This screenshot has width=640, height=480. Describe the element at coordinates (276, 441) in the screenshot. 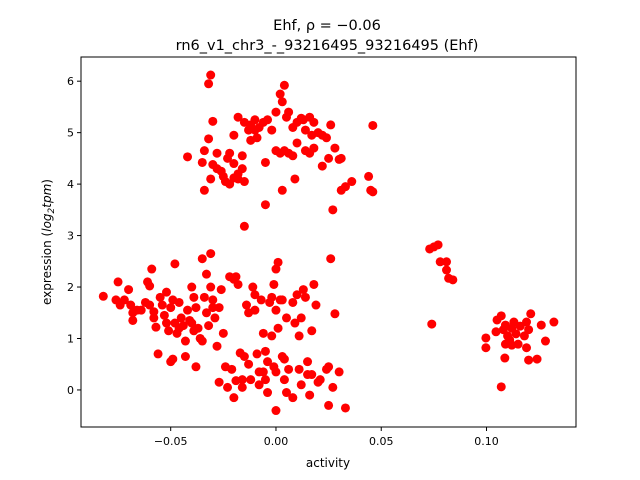

I see `x-tick-label: 0.00` at that location.